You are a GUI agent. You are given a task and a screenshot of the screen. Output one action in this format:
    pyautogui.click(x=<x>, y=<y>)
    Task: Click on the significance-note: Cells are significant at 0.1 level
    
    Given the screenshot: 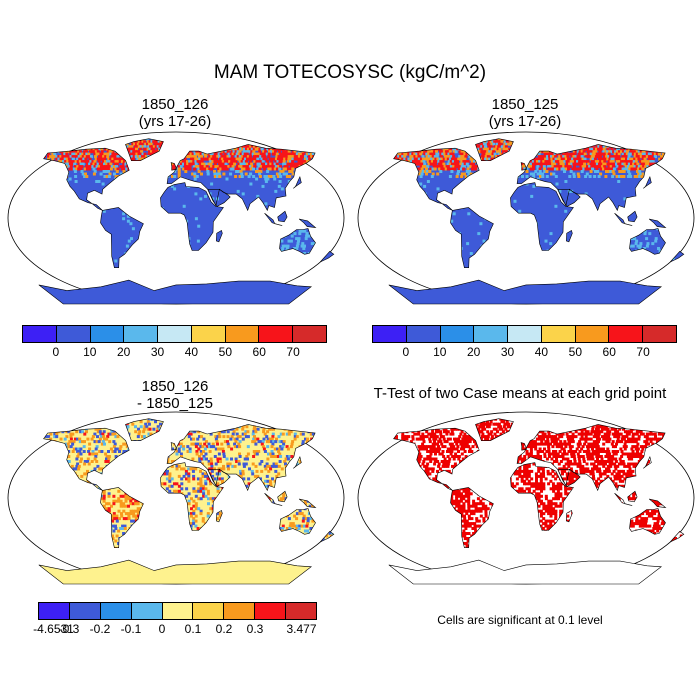 What is the action you would take?
    pyautogui.click(x=520, y=620)
    